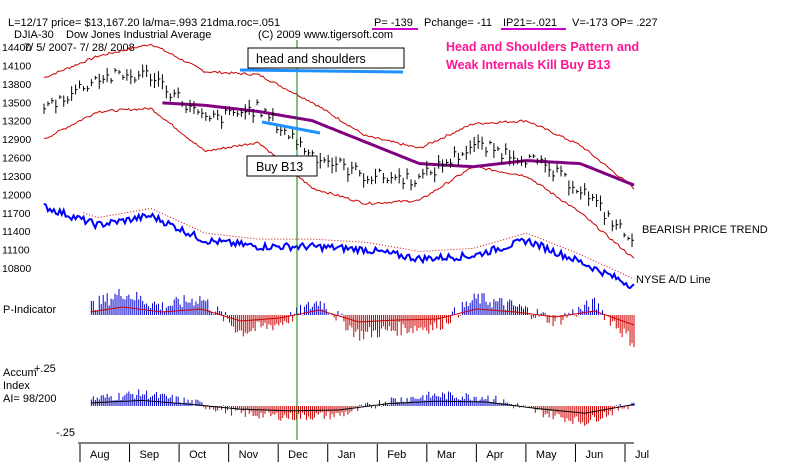 This screenshot has height=473, width=800. I want to click on y-tick-label: 12000, so click(16, 195).